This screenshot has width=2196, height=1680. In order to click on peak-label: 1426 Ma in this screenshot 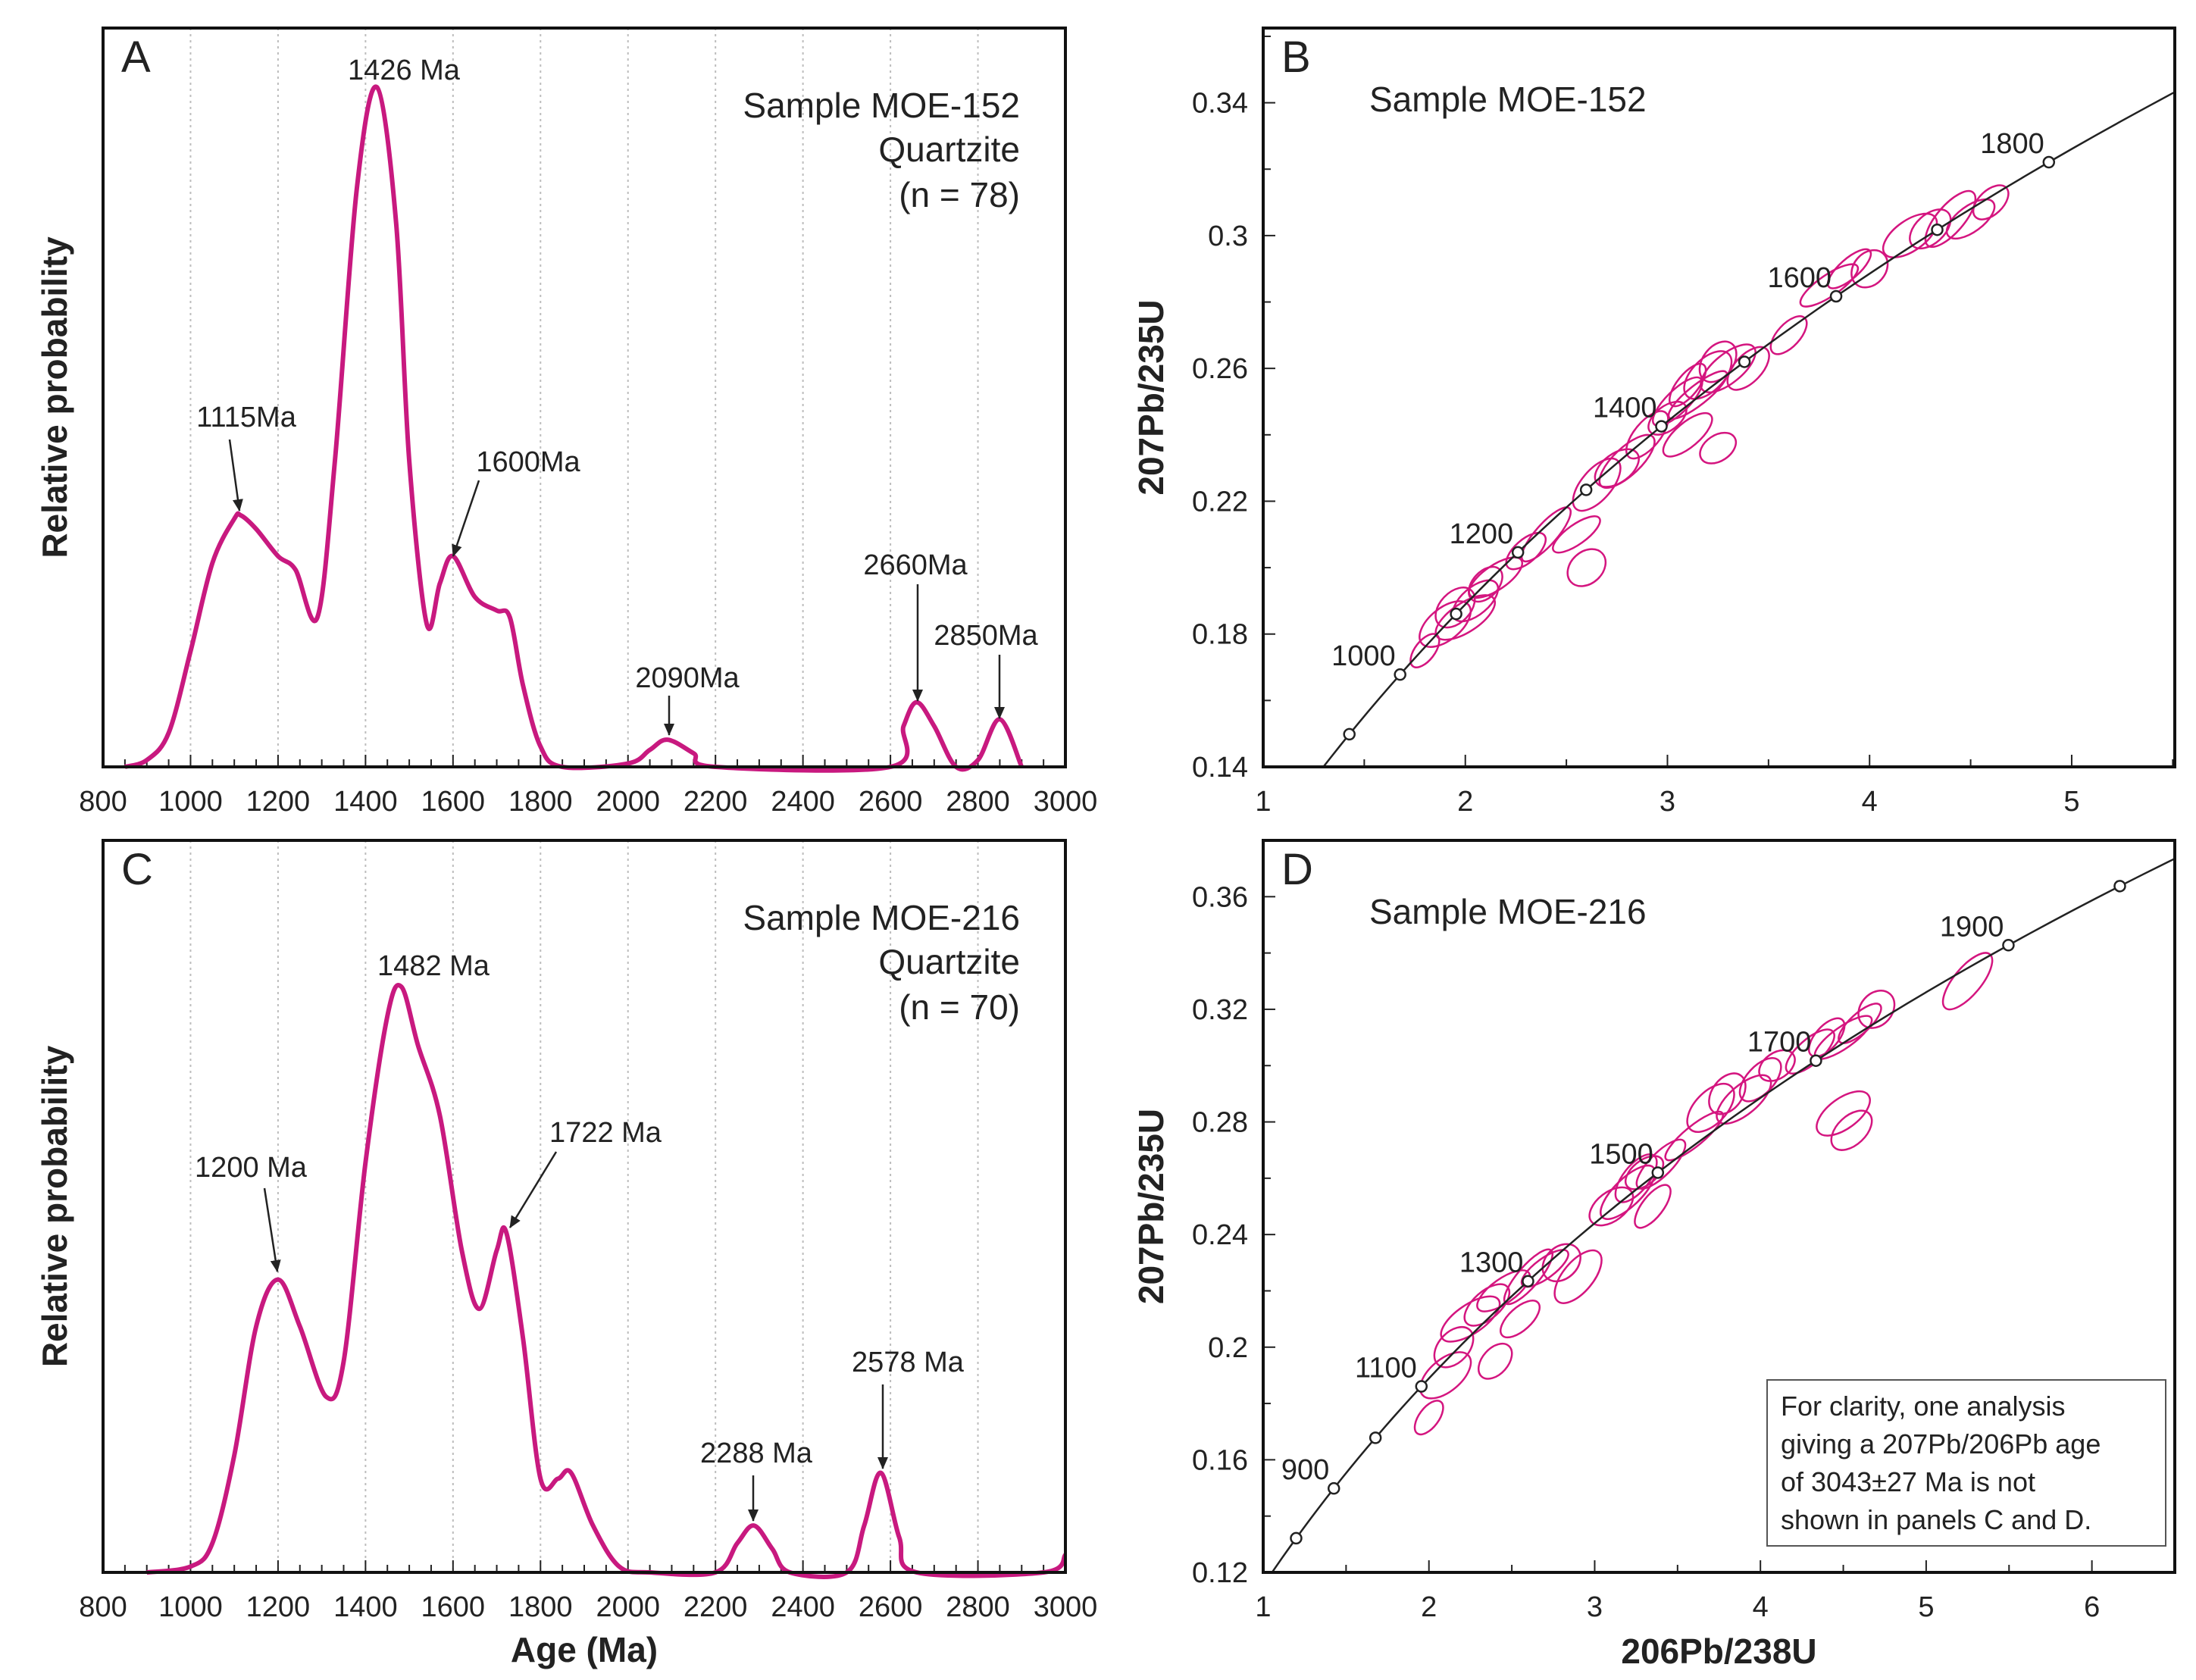, I will do `click(404, 70)`.